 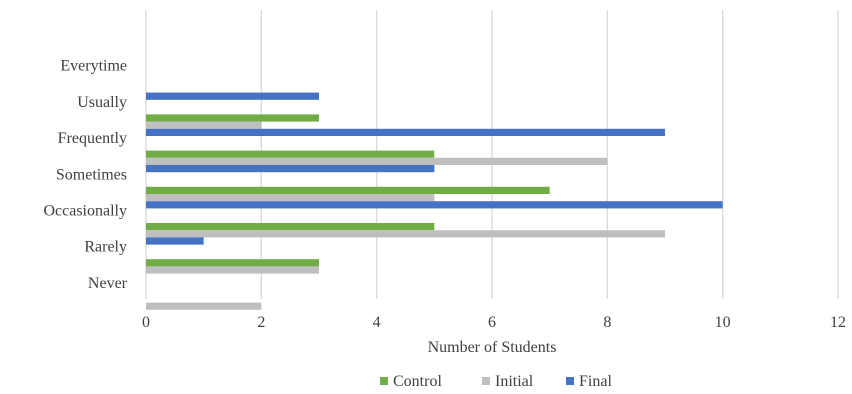 What do you see at coordinates (607, 322) in the screenshot?
I see `x-tick-label: 8` at bounding box center [607, 322].